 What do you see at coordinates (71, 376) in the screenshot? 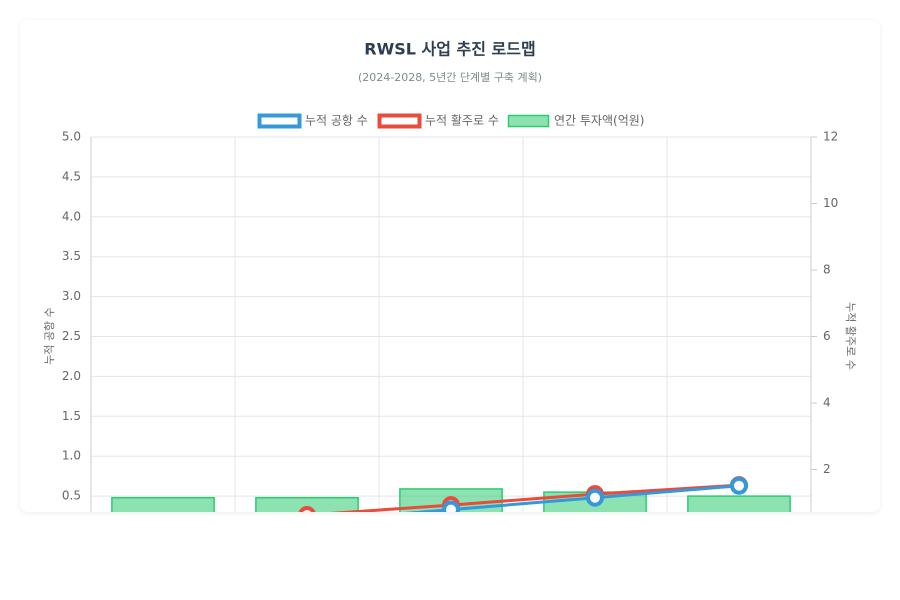
I see `y-tick-label: 2.0` at bounding box center [71, 376].